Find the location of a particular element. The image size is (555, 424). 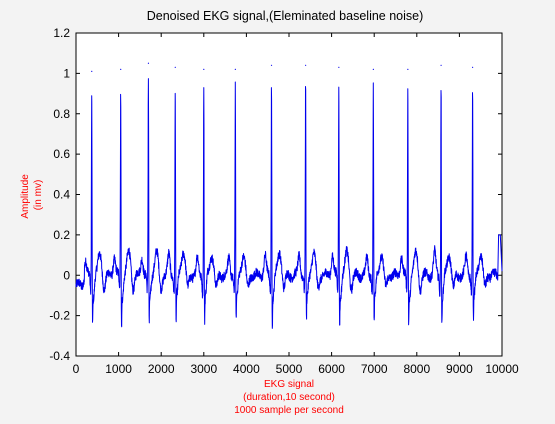

y-tick-label: -0.2 is located at coordinates (59, 316).